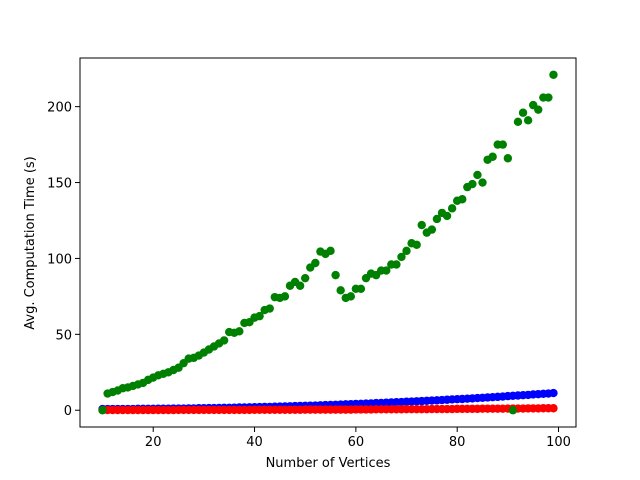 The width and height of the screenshot is (640, 480). I want to click on y-tick-label: 200, so click(59, 108).